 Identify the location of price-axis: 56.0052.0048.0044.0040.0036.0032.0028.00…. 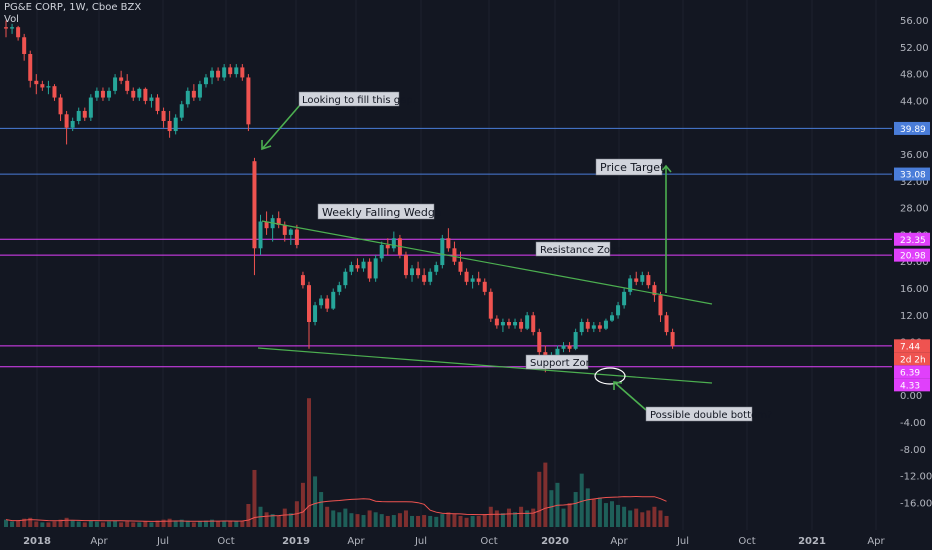
(912, 275).